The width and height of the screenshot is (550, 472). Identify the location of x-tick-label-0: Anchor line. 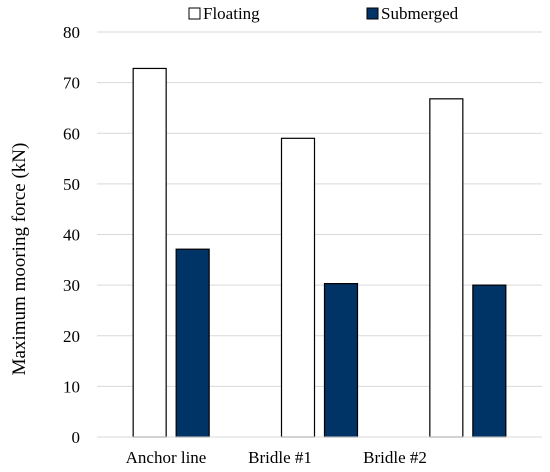
(166, 457).